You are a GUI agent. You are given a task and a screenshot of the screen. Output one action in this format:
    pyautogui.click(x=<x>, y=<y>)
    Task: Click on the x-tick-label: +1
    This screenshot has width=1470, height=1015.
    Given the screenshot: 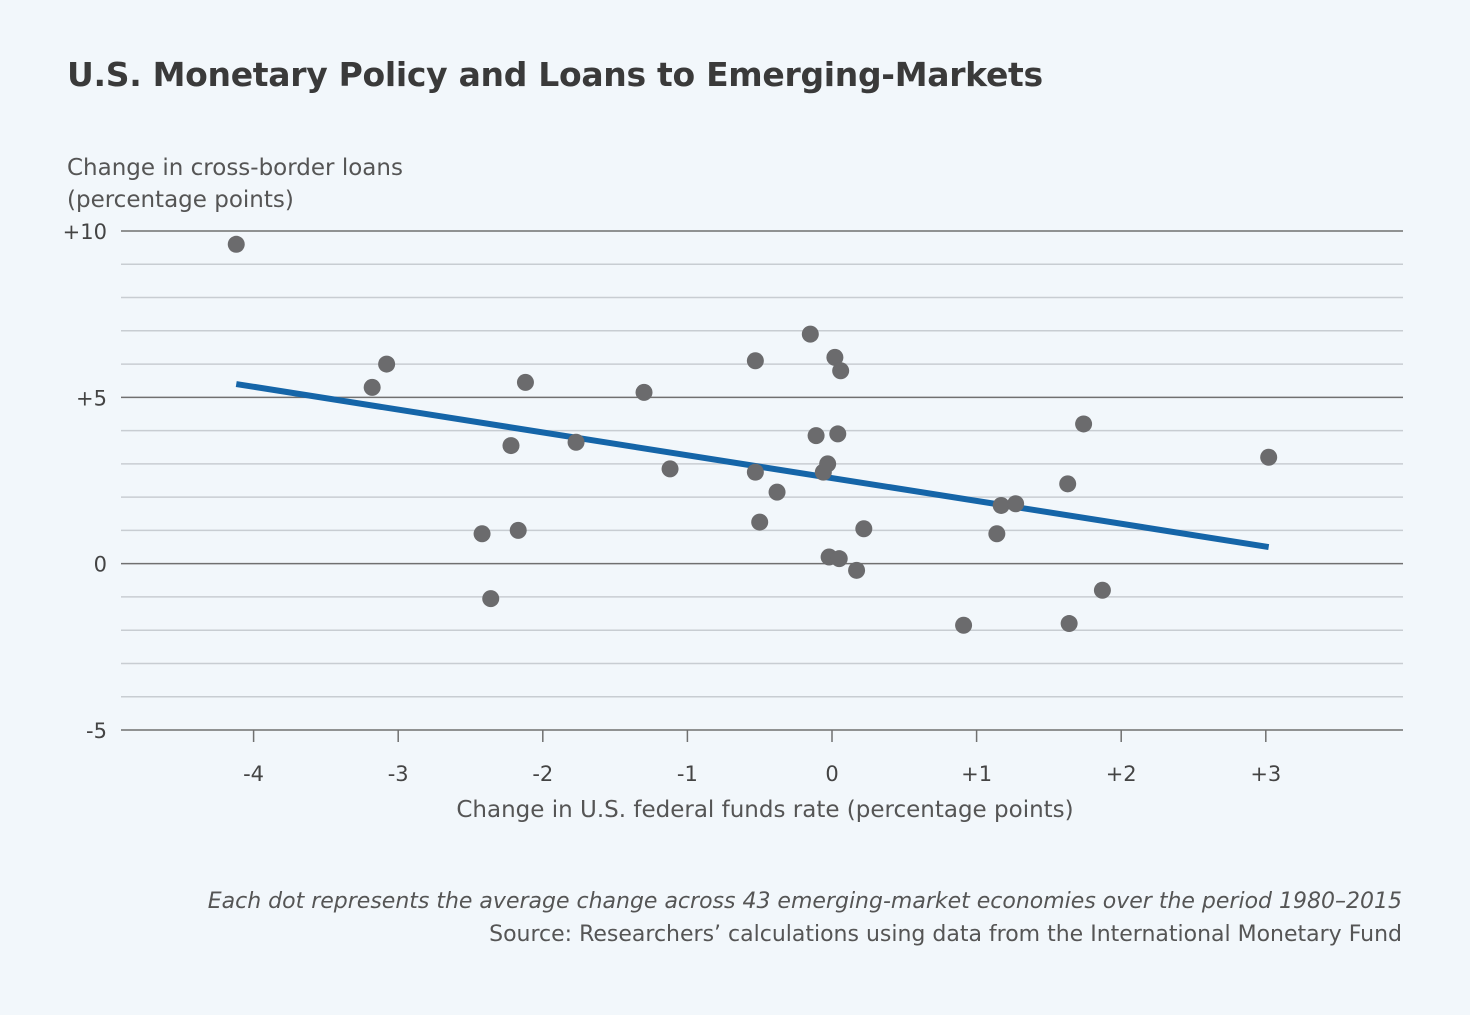 What is the action you would take?
    pyautogui.click(x=976, y=774)
    